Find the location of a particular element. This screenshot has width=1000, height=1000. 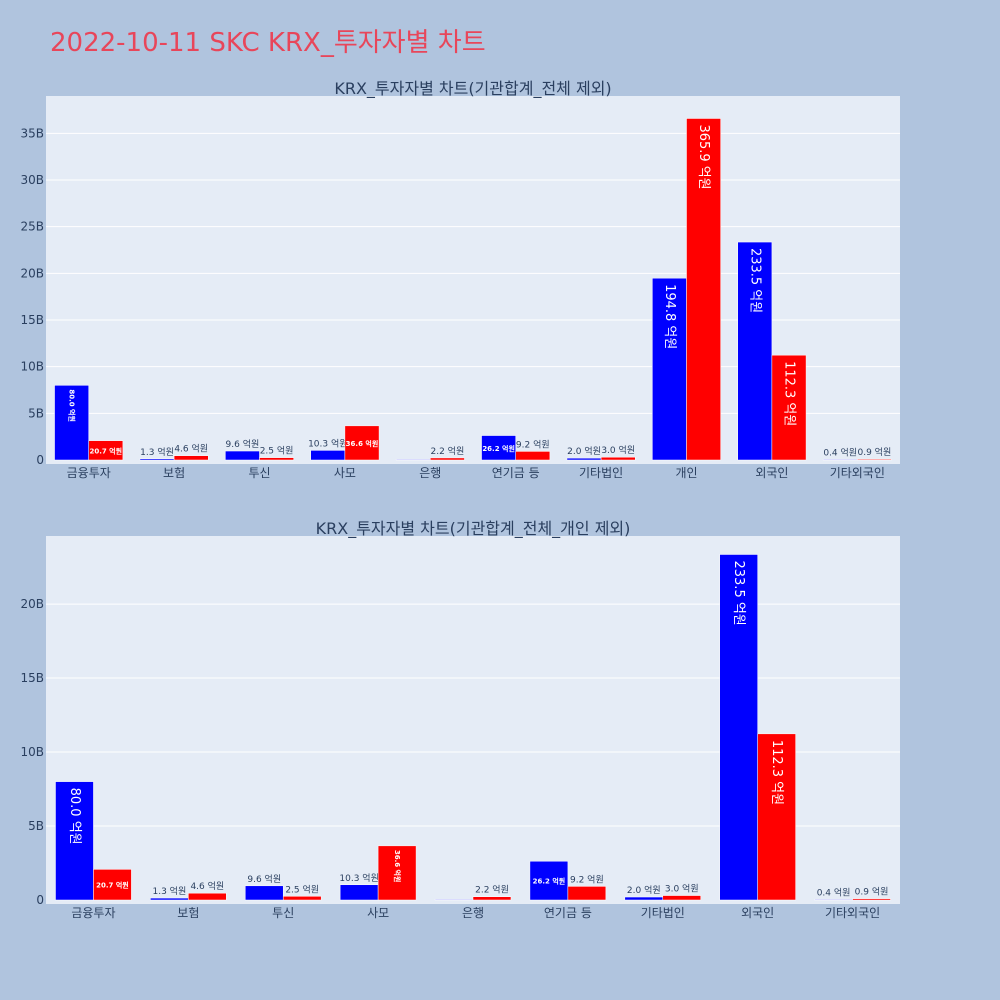

x-tick-label: 개인 is located at coordinates (686, 473).